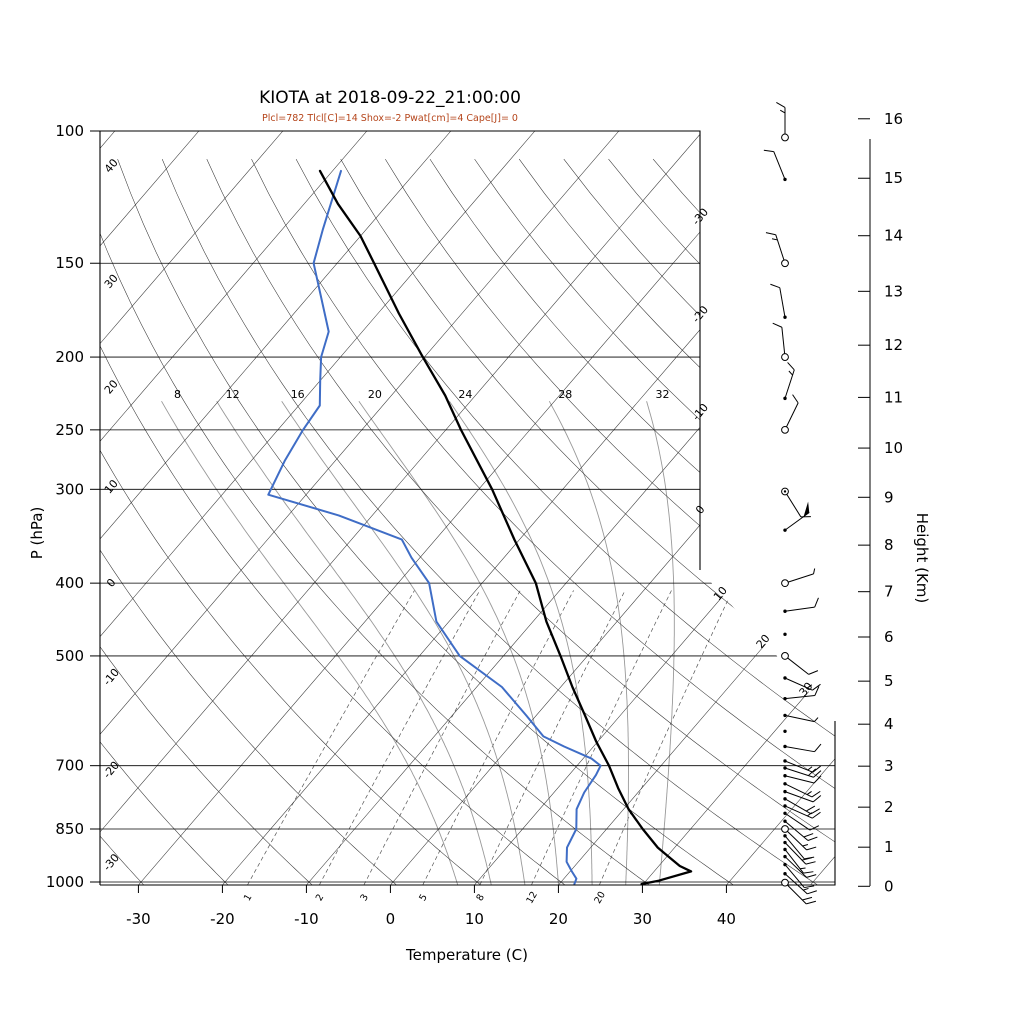  Describe the element at coordinates (69, 766) in the screenshot. I see `svg-text: 700` at that location.